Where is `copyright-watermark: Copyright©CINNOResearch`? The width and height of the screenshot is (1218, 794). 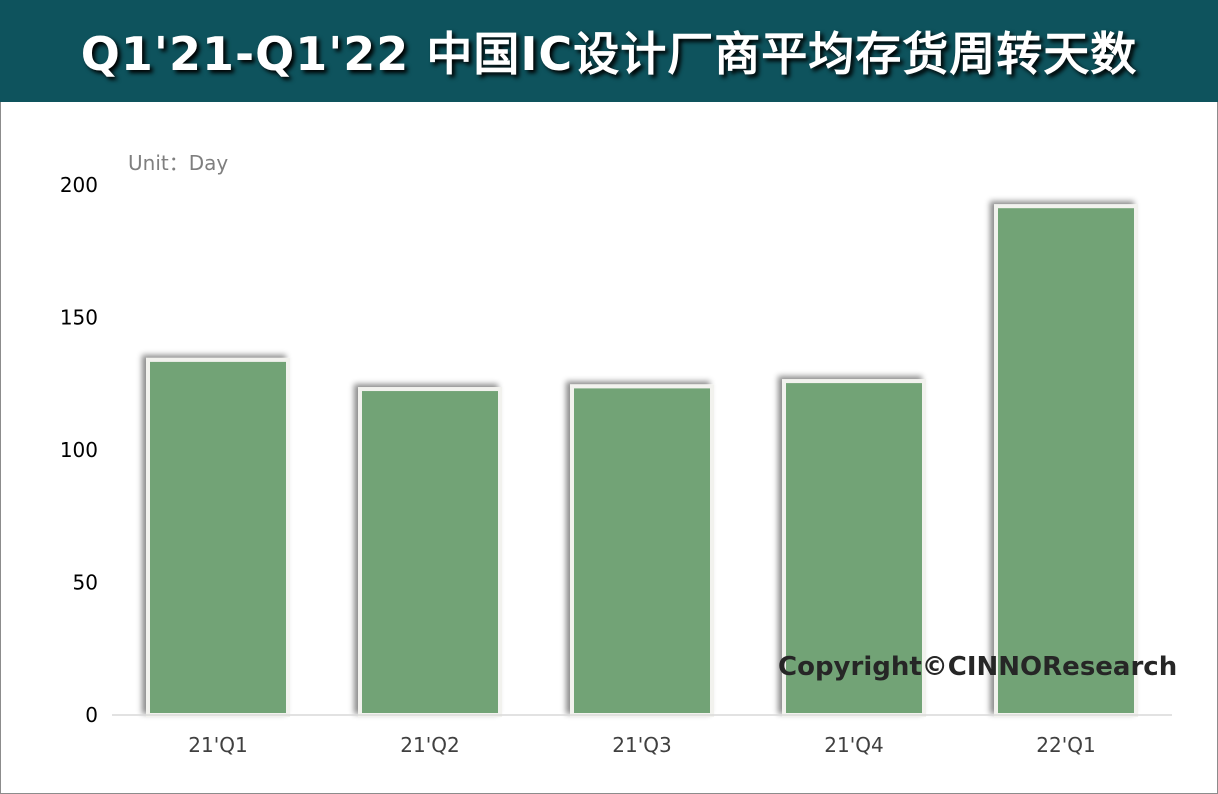
copyright-watermark: Copyright©CINNOResearch is located at coordinates (978, 667).